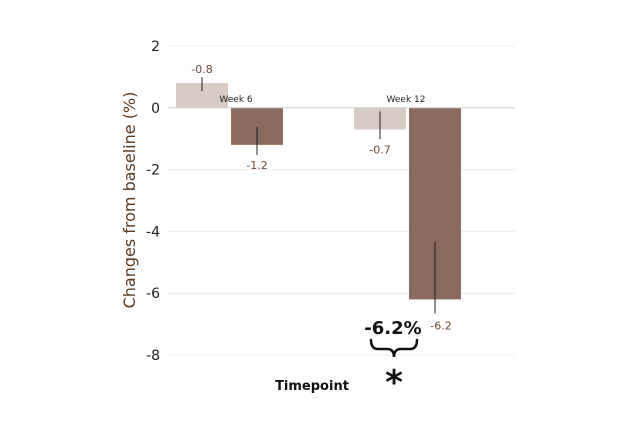  Describe the element at coordinates (379, 149) in the screenshot. I see `data-label: -0.7` at that location.